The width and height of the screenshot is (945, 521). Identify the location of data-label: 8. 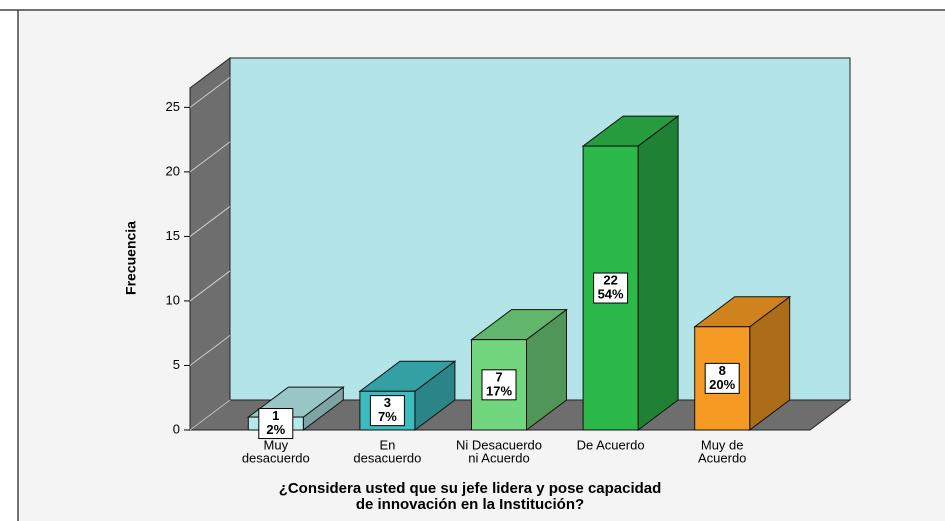
(722, 370).